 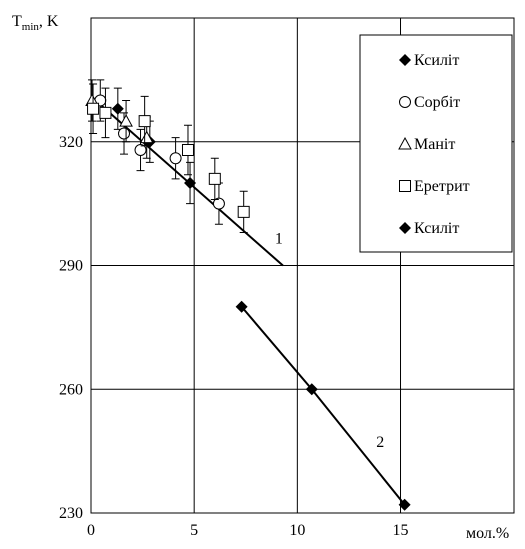 What do you see at coordinates (31, 27) in the screenshot?
I see `y-label-sub: min` at bounding box center [31, 27].